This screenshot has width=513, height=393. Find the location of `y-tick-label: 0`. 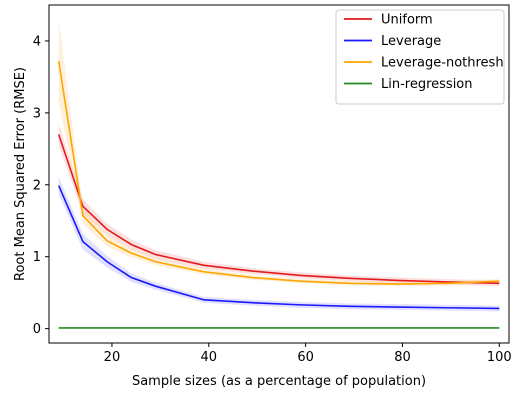

y-tick-label: 0 is located at coordinates (37, 329).